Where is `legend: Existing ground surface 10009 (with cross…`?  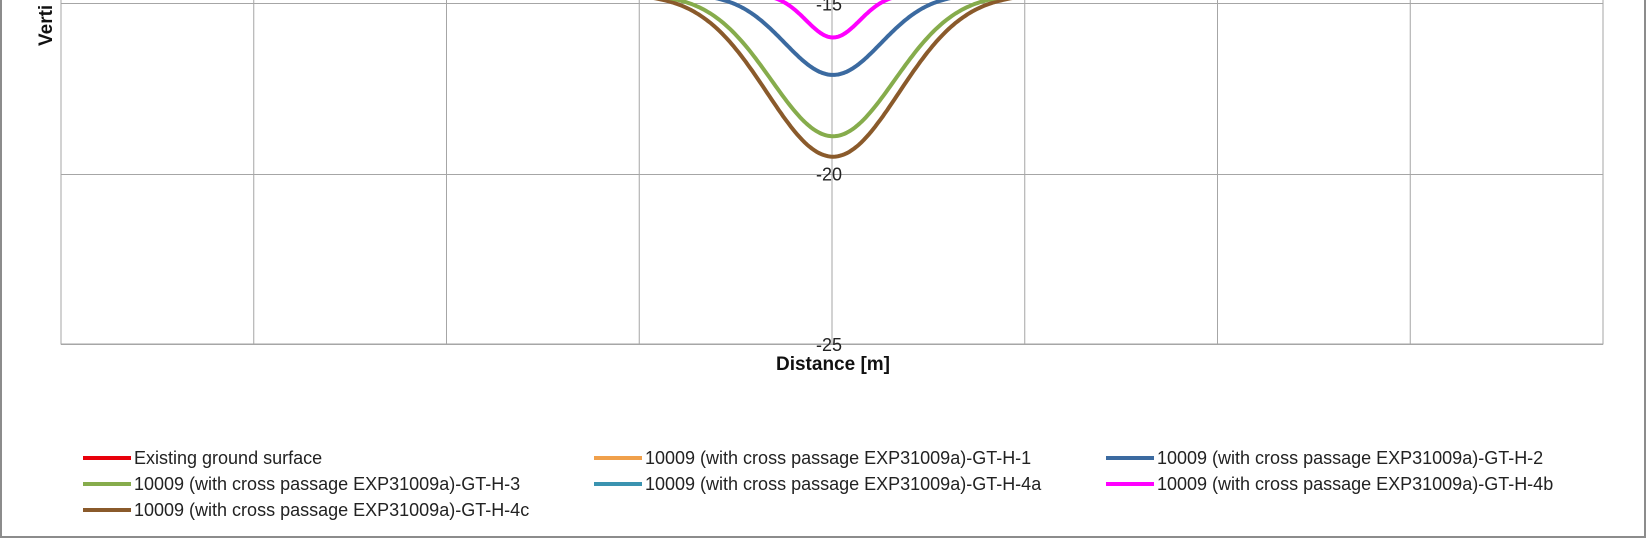 legend: Existing ground surface 10009 (with cross… is located at coordinates (818, 484).